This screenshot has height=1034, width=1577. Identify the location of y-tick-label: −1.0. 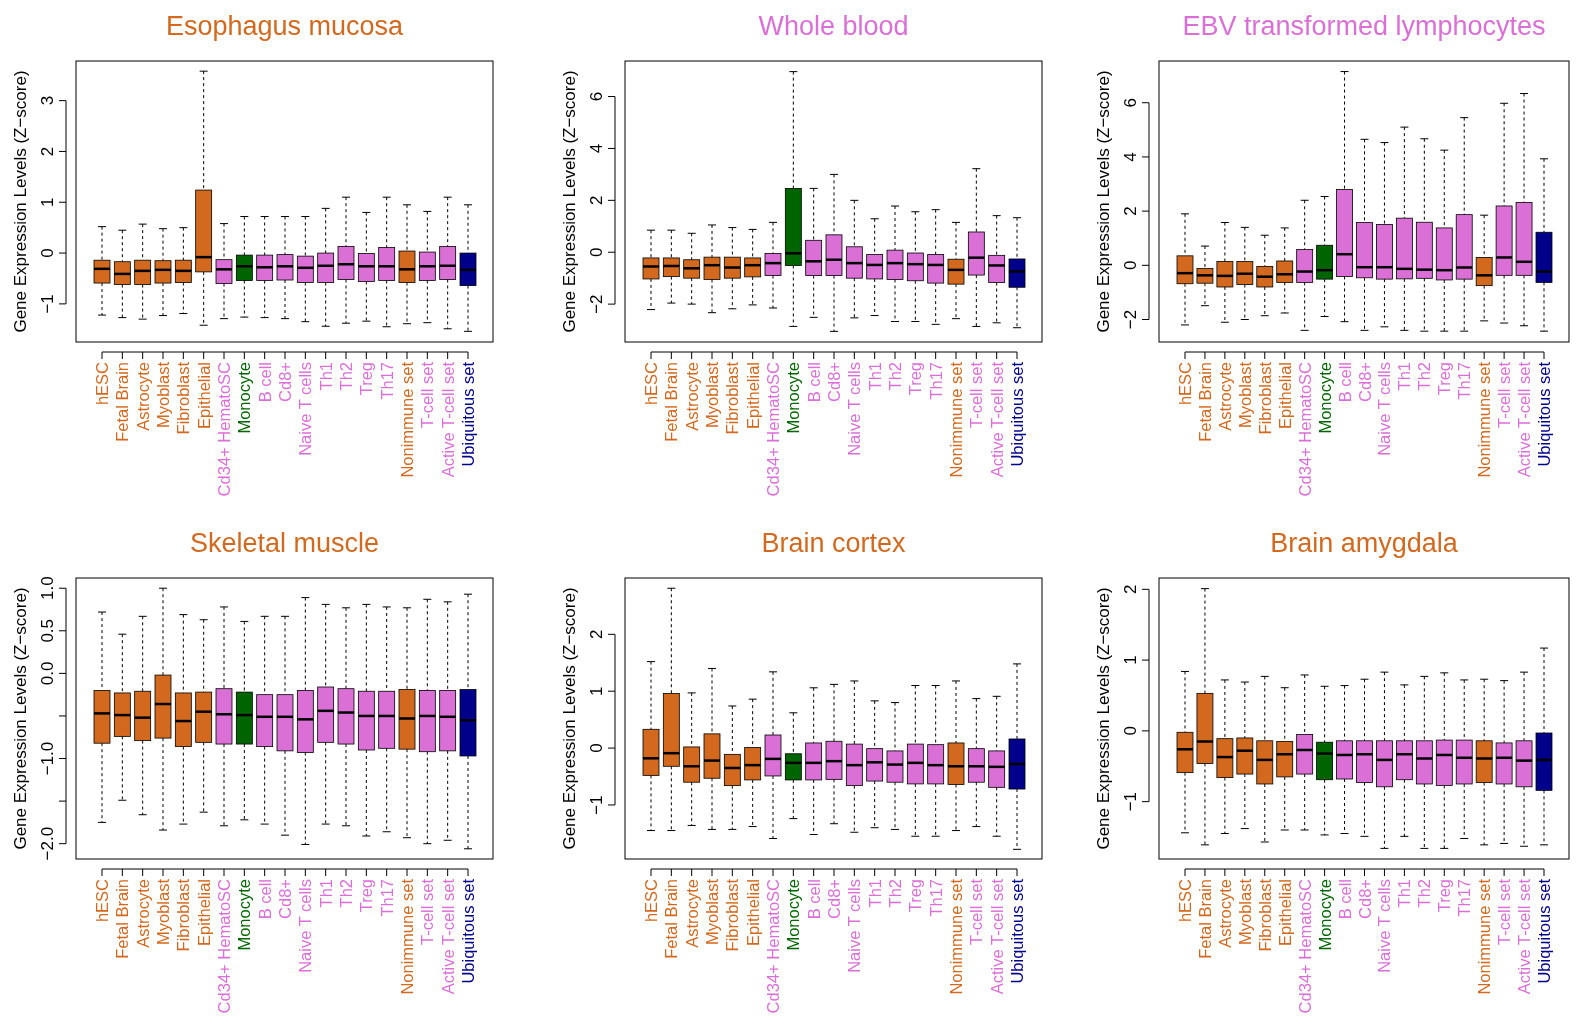
(47, 758).